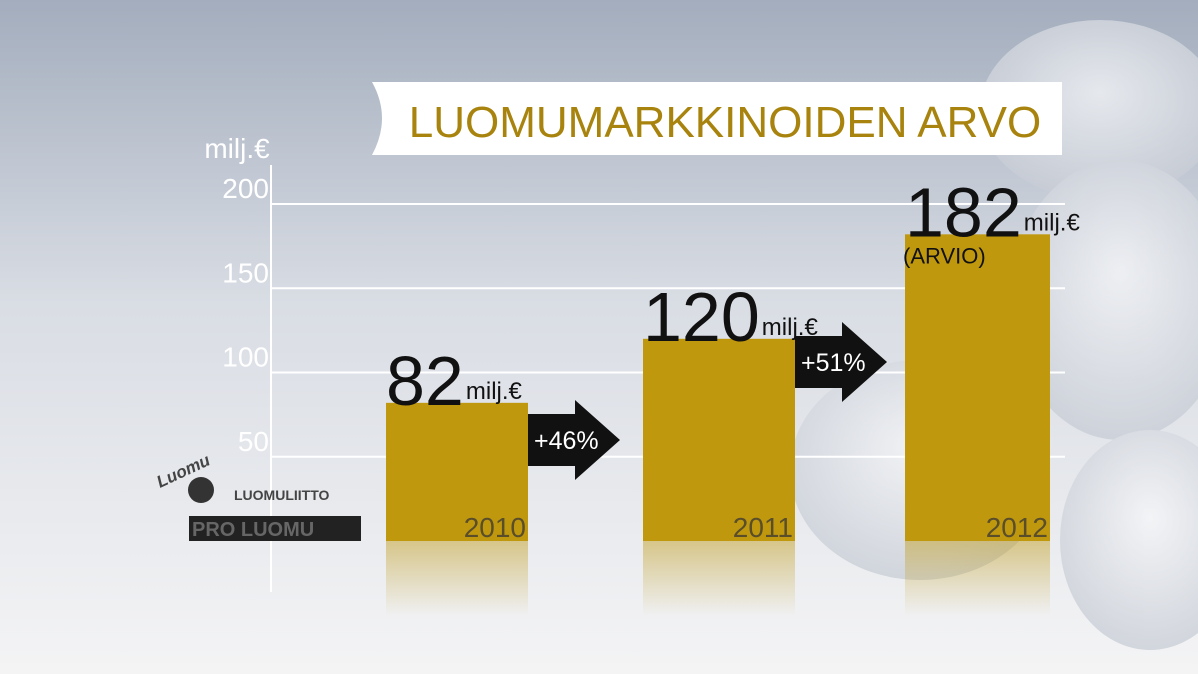 This screenshot has width=1198, height=674. Describe the element at coordinates (245, 188) in the screenshot. I see `y-tick-label: 200` at that location.